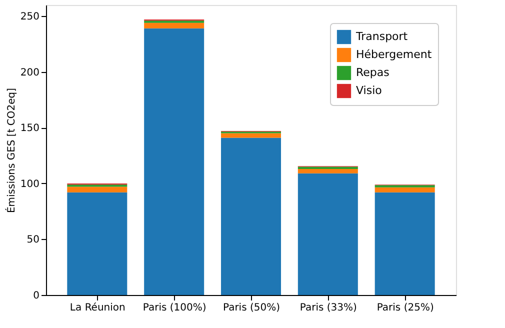 This screenshot has width=505, height=328. I want to click on x-tick-label: Paris (50%), so click(251, 308).